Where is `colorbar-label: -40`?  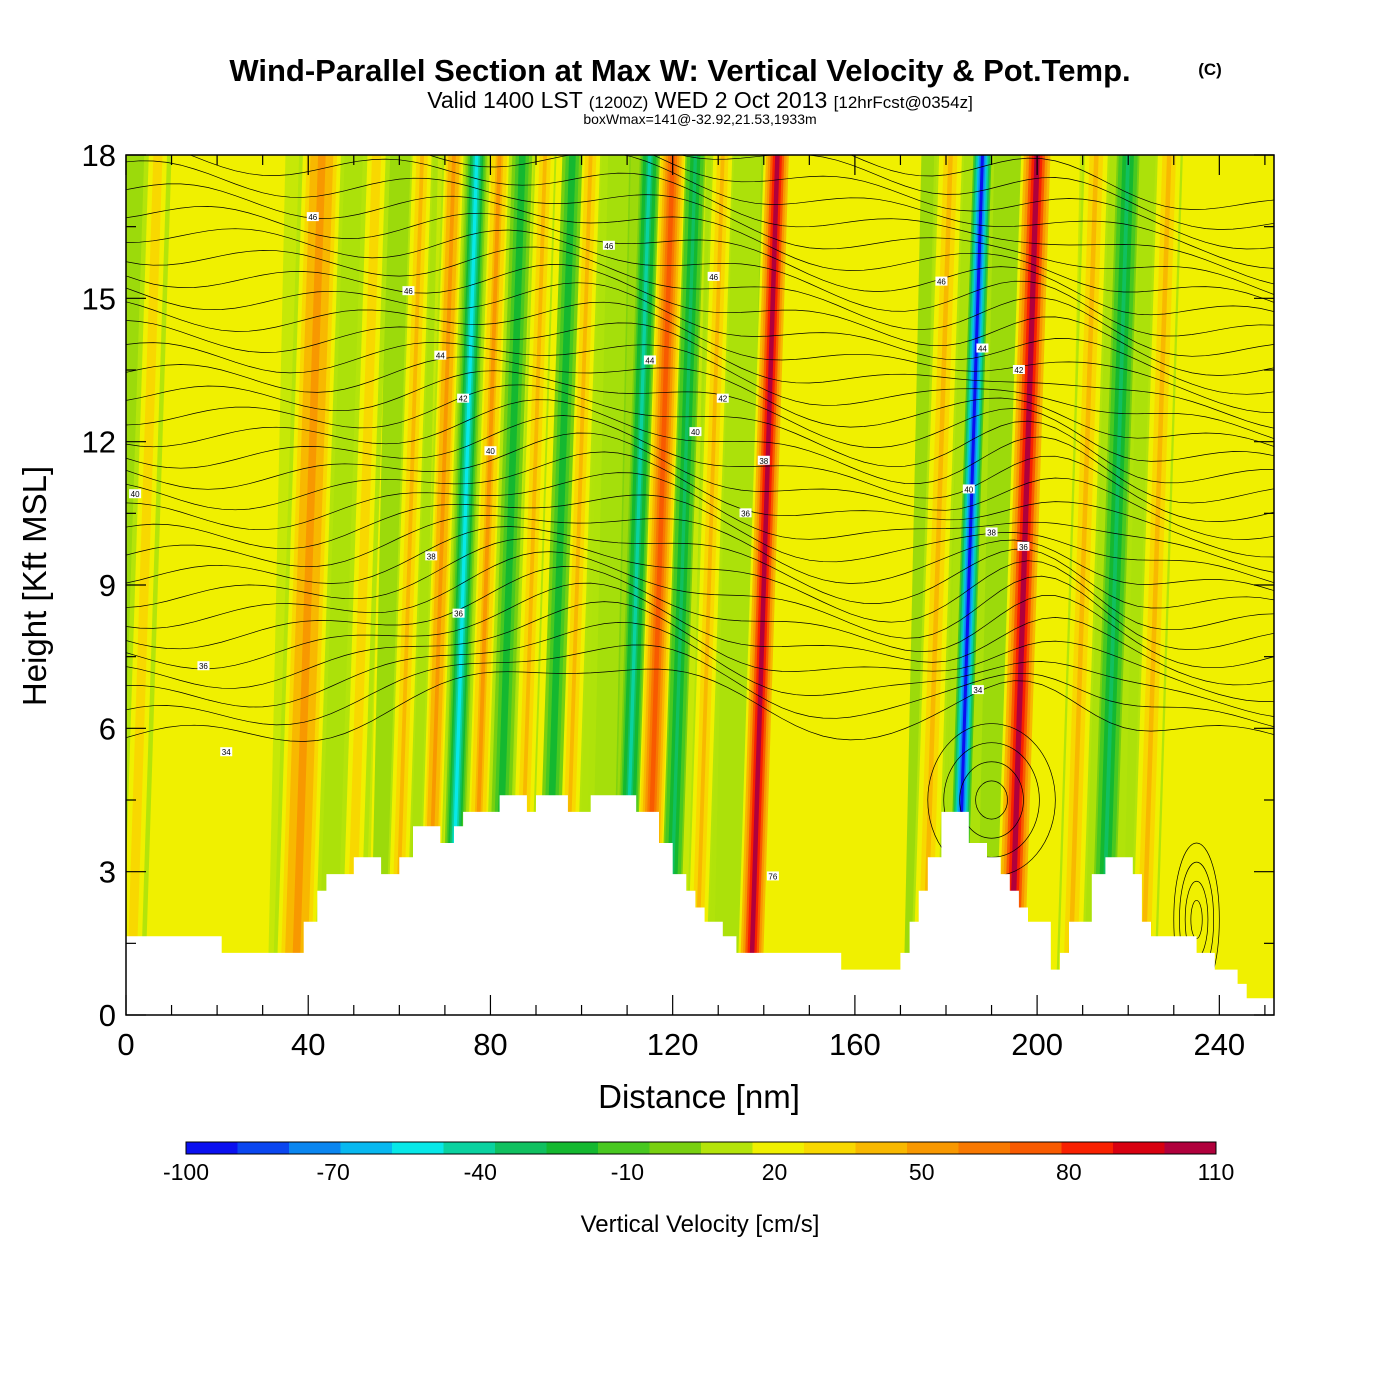 colorbar-label: -40 is located at coordinates (480, 1172).